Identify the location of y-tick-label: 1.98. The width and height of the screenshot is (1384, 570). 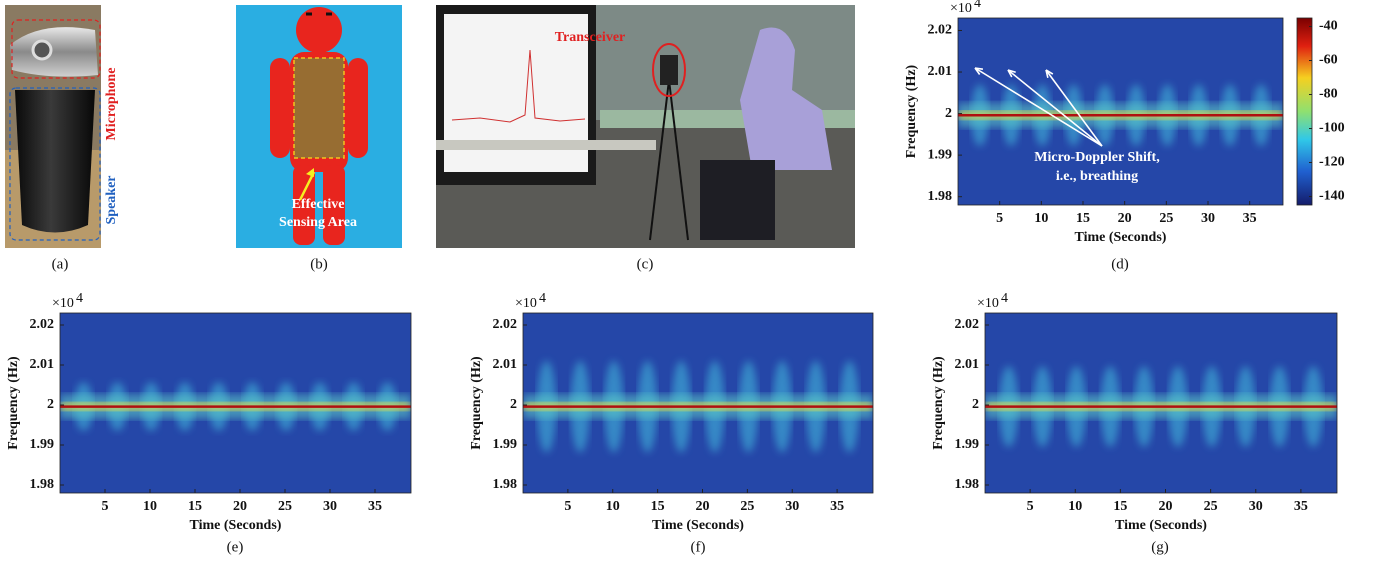
(940, 196).